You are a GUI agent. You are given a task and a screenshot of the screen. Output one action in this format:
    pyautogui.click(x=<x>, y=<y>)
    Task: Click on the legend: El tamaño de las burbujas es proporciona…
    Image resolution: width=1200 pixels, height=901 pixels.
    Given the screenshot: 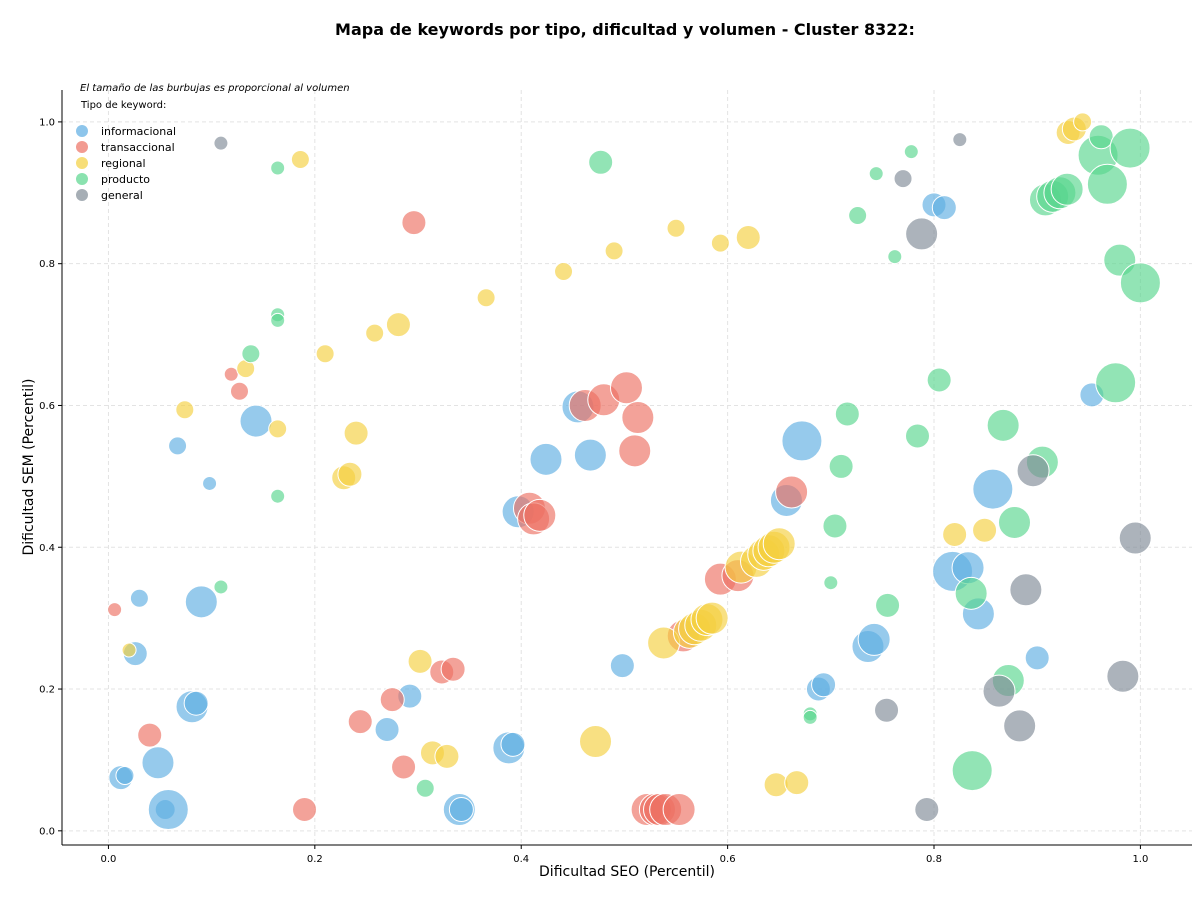 What is the action you would take?
    pyautogui.click(x=213, y=142)
    